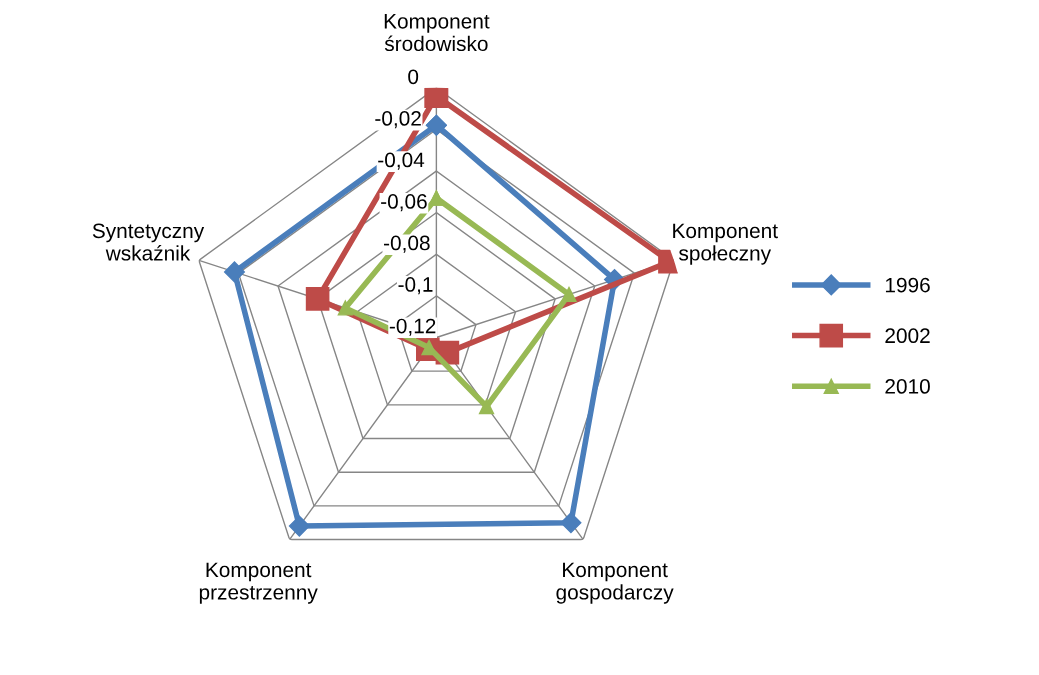 The height and width of the screenshot is (675, 1039). What do you see at coordinates (258, 583) in the screenshot?
I see `spoke-label: Komponent przestrzenny` at bounding box center [258, 583].